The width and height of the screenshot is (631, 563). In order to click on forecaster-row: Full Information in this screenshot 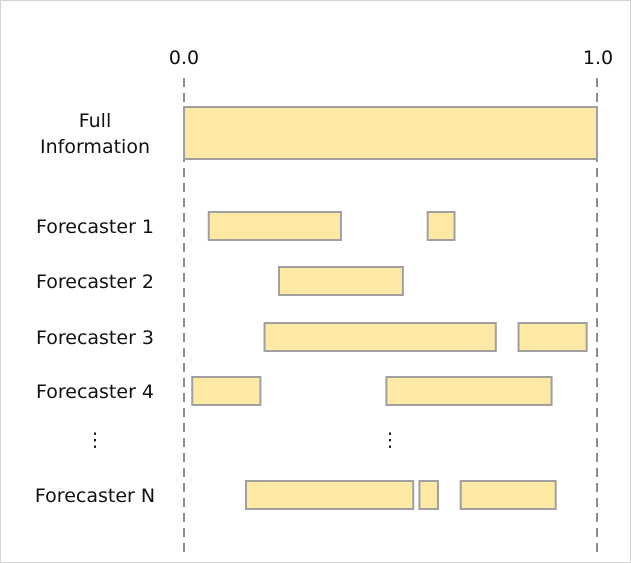, I will do `click(319, 133)`.